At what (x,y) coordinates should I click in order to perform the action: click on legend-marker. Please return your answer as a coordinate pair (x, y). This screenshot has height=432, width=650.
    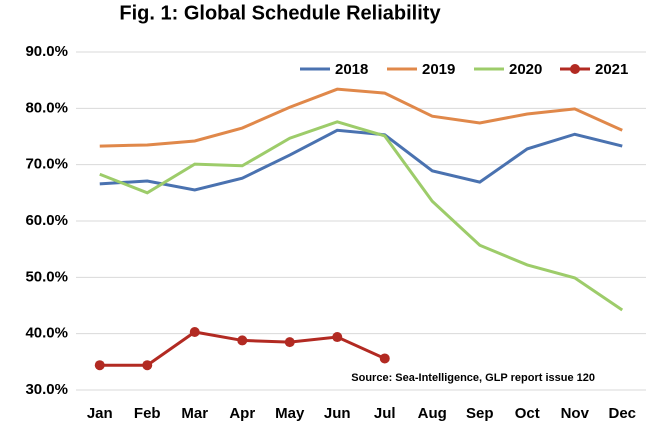
    Looking at the image, I should click on (575, 69).